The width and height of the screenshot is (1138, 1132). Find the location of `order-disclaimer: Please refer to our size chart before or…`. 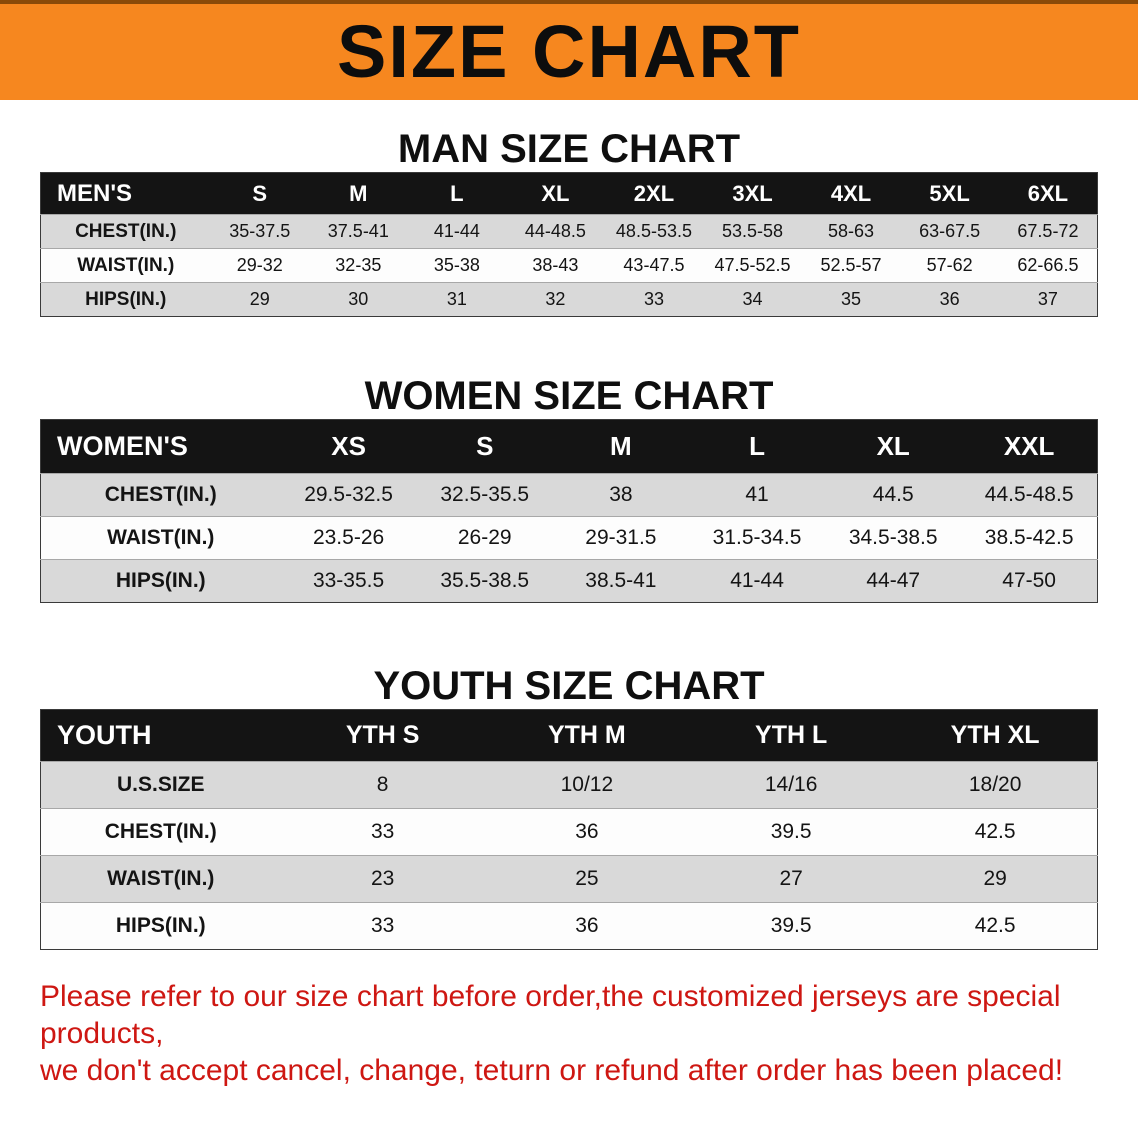

order-disclaimer: Please refer to our size chart before or… is located at coordinates (574, 1033).